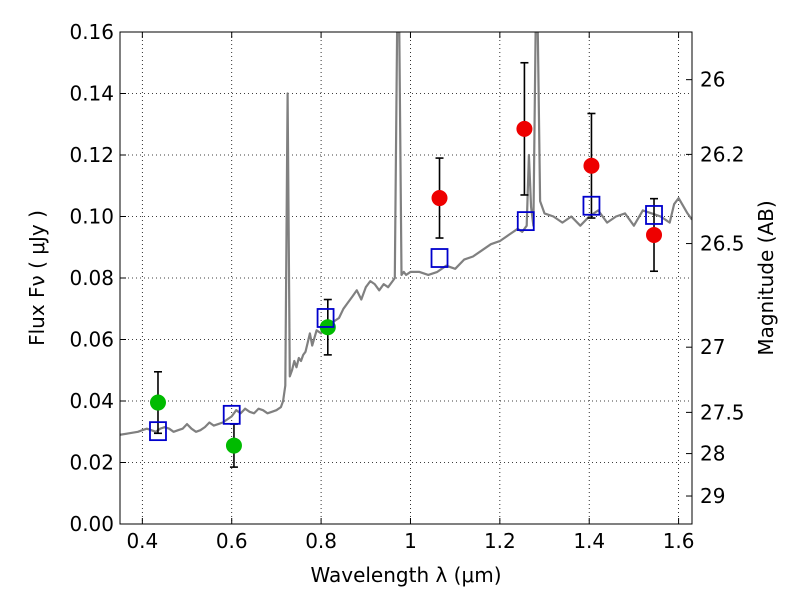 The image size is (800, 600). I want to click on x-tick-label: 1.6, so click(679, 541).